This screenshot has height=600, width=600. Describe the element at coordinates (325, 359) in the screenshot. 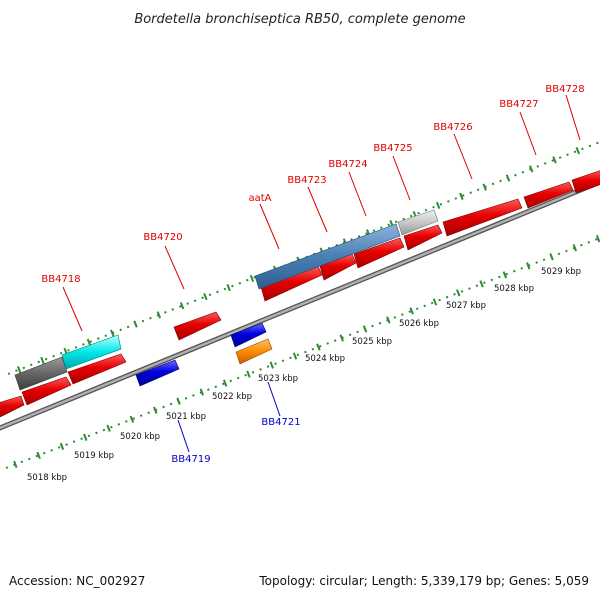

I see `scale-label: 5024 kbp` at that location.